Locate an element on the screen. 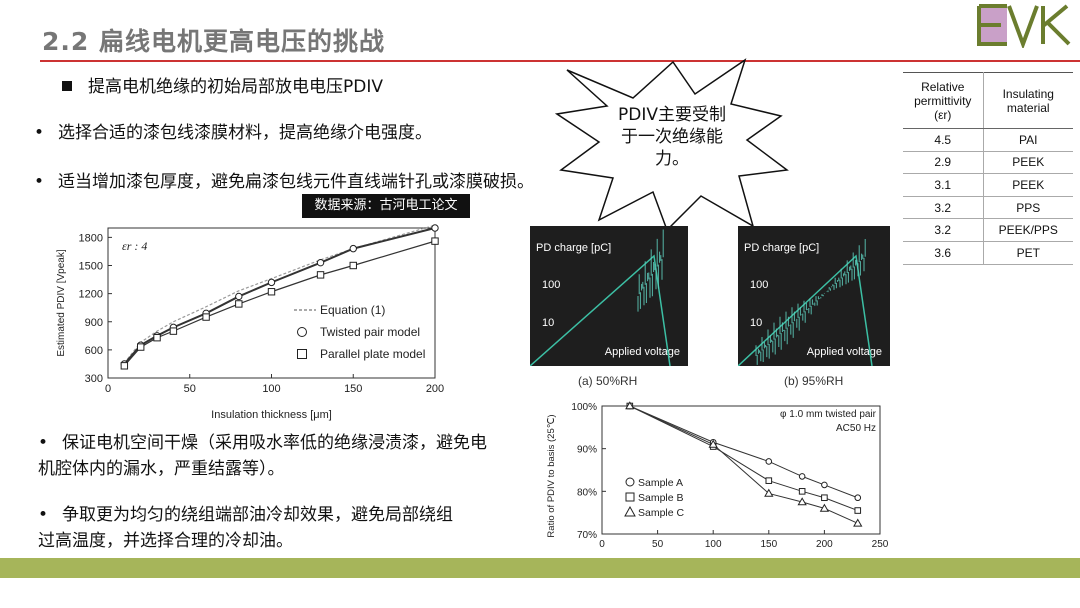 The width and height of the screenshot is (1080, 608). square-bullet-icon is located at coordinates (67, 86).